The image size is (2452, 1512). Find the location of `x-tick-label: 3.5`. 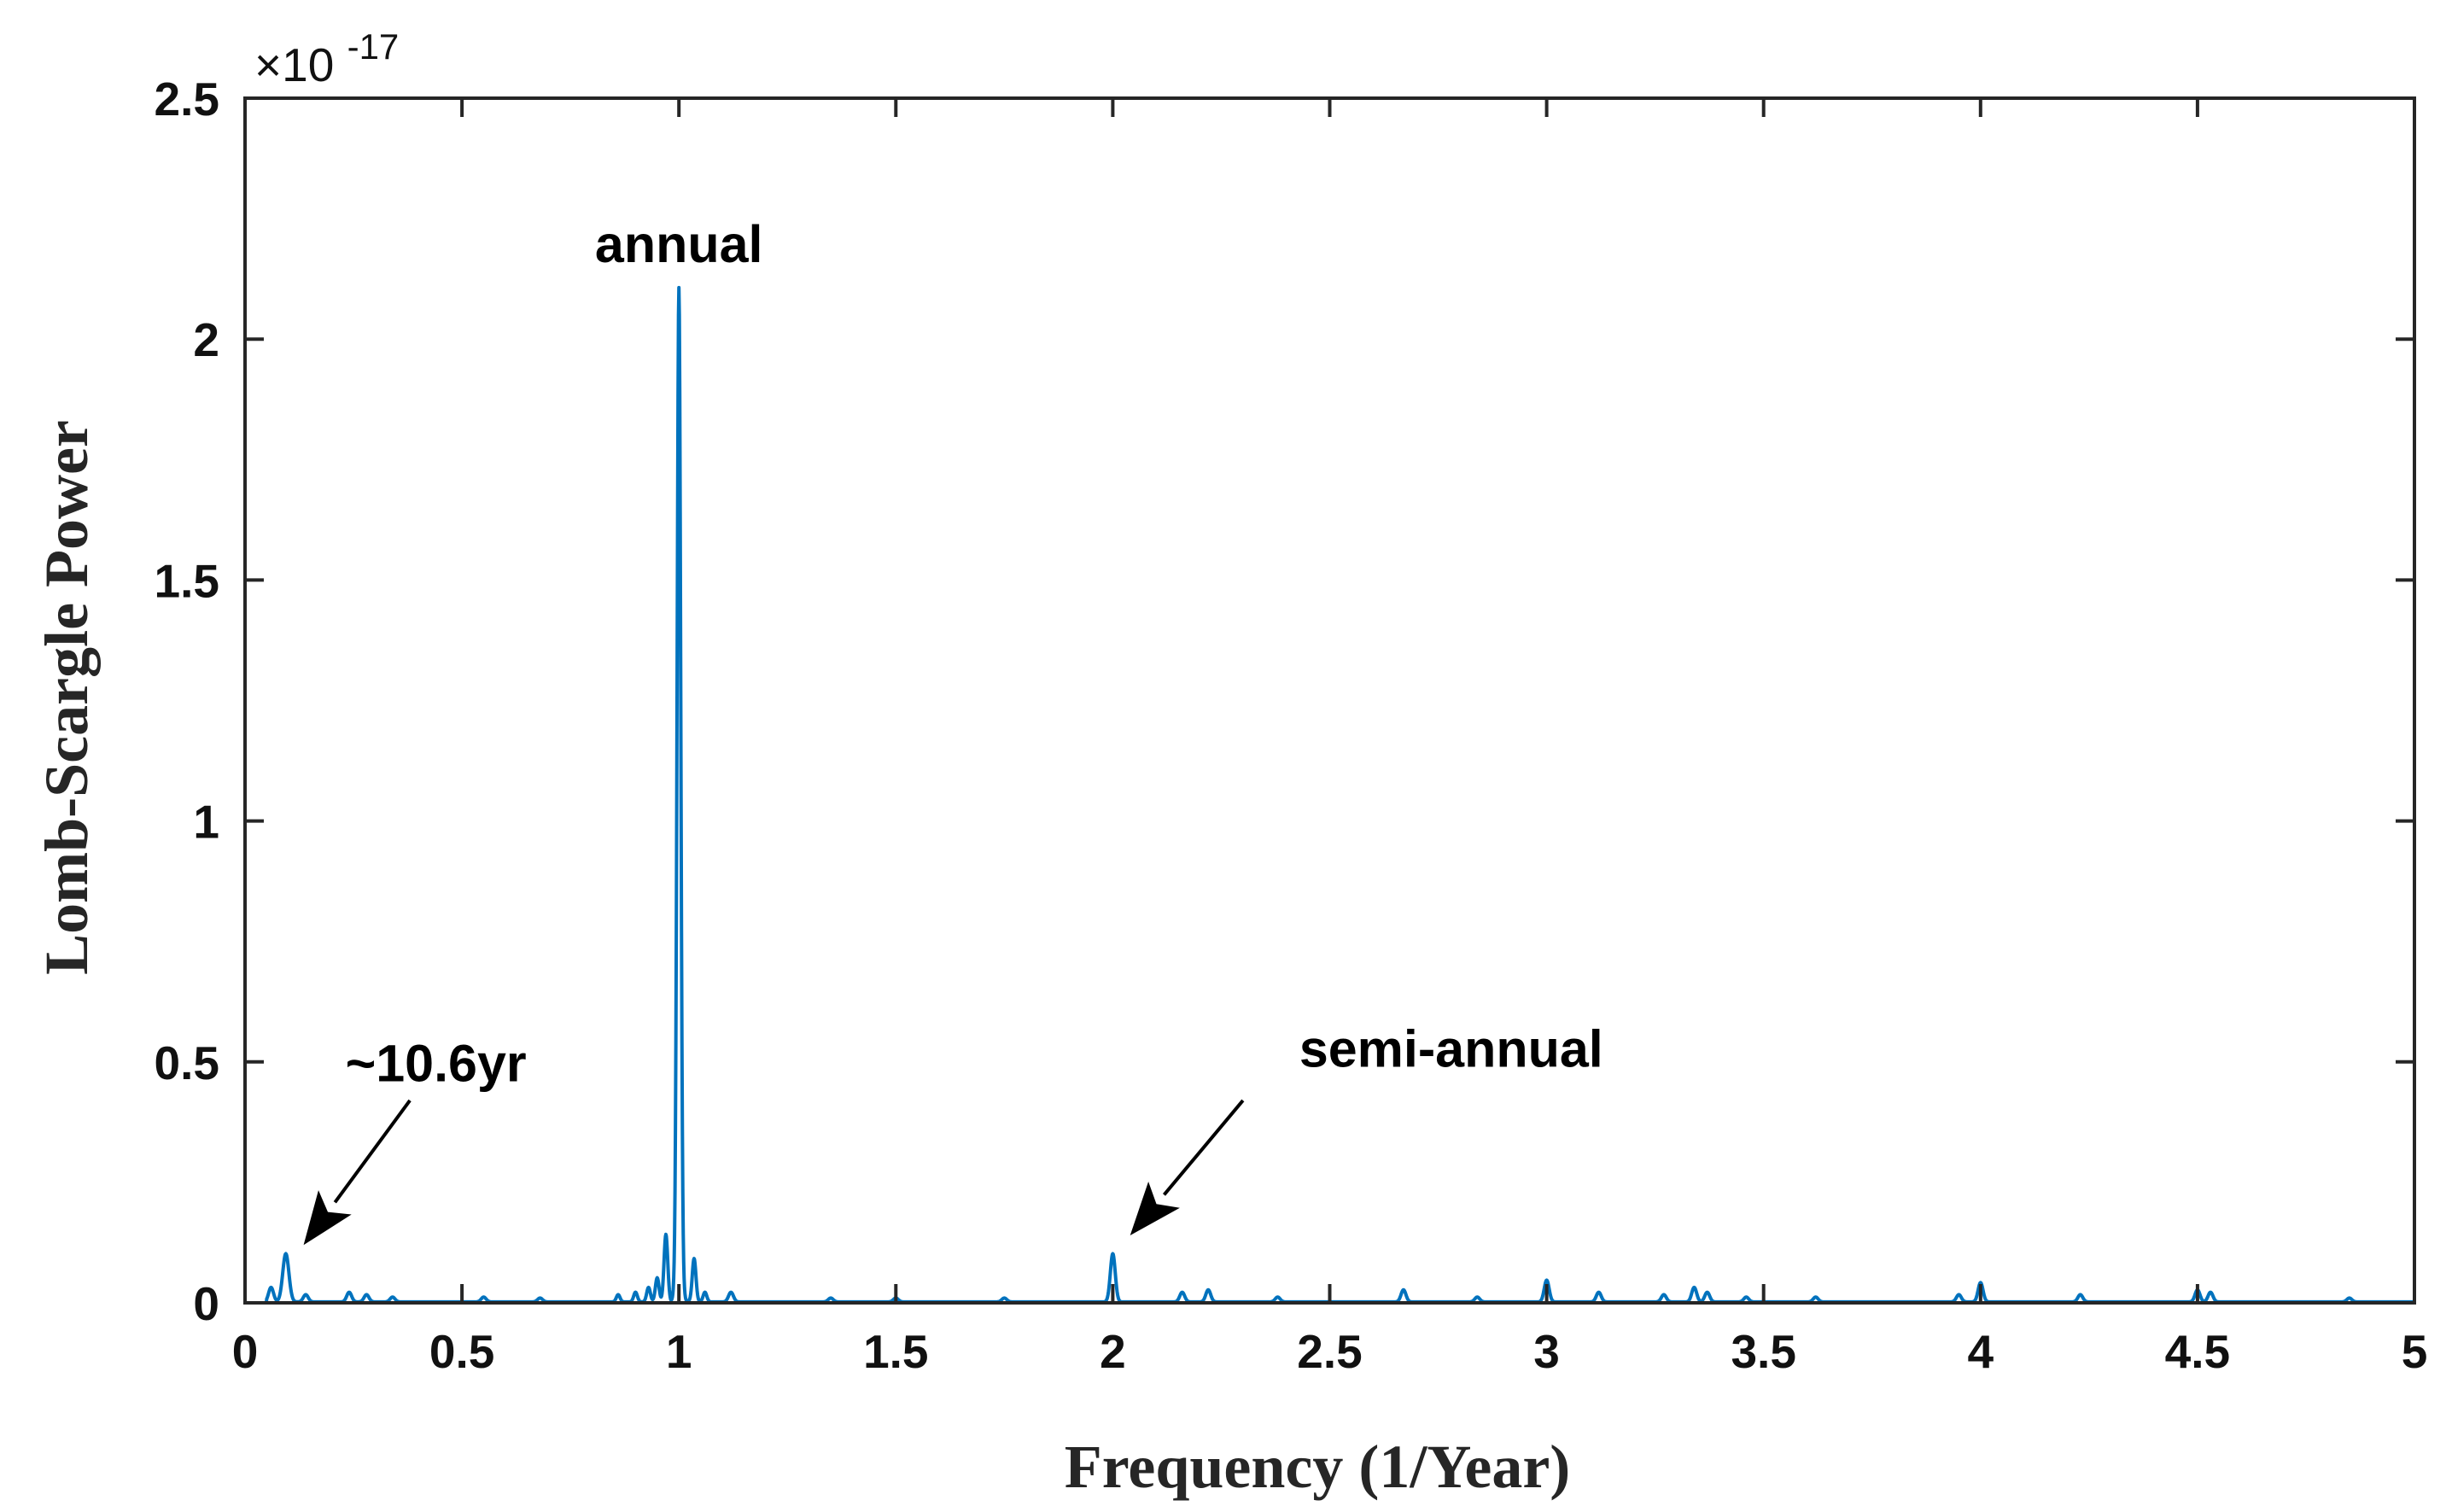

x-tick-label: 3.5 is located at coordinates (1763, 1351).